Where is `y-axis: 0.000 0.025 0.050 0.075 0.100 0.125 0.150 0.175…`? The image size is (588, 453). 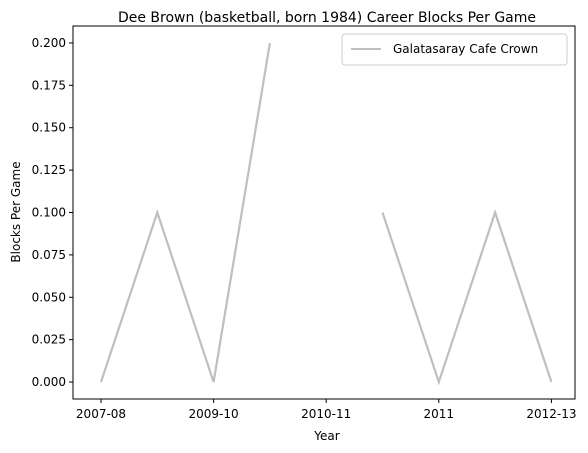
y-axis: 0.000 0.025 0.050 0.075 0.100 0.125 0.150 0.175… is located at coordinates (52, 212).